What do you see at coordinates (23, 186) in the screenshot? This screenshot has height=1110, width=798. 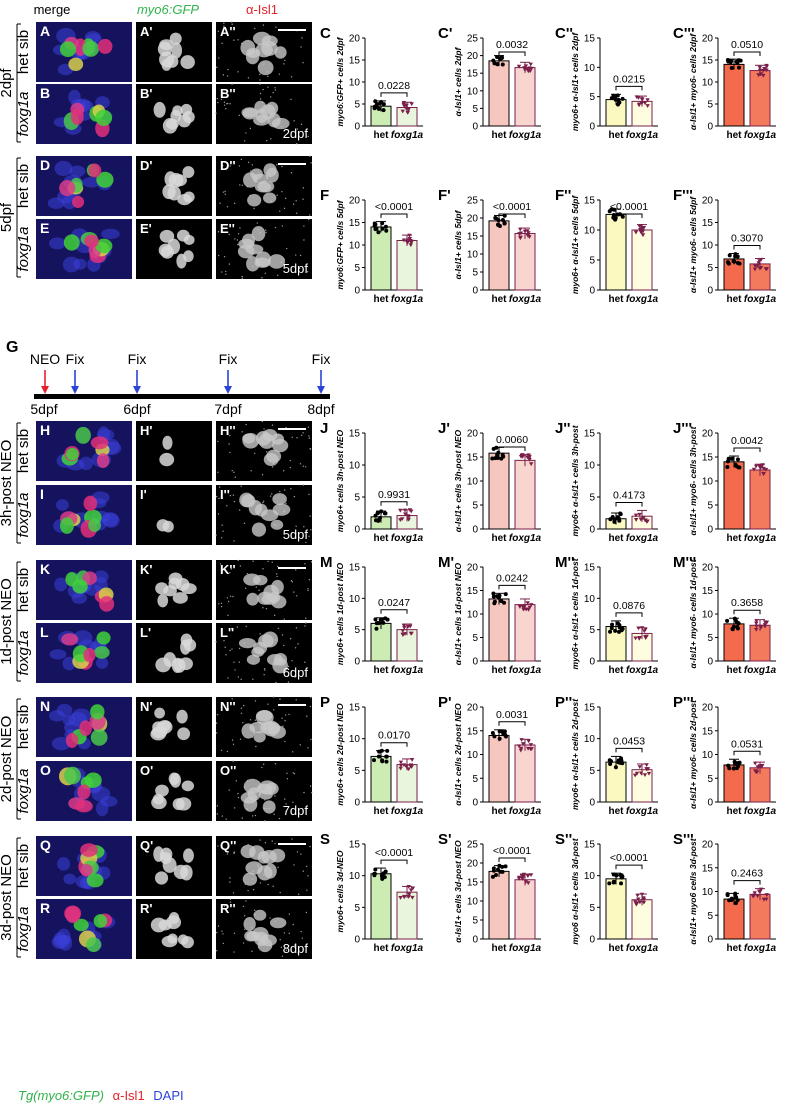 I see `condition-label: het sib` at bounding box center [23, 186].